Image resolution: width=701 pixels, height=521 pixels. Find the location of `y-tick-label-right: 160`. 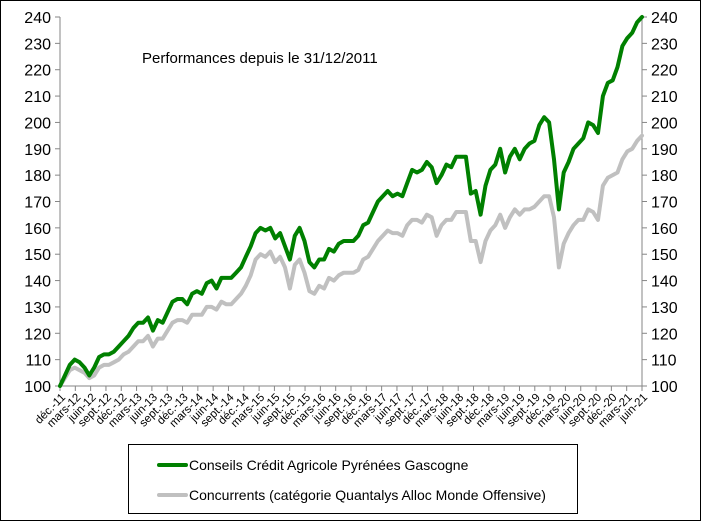

y-tick-label-right: 160 is located at coordinates (664, 229).